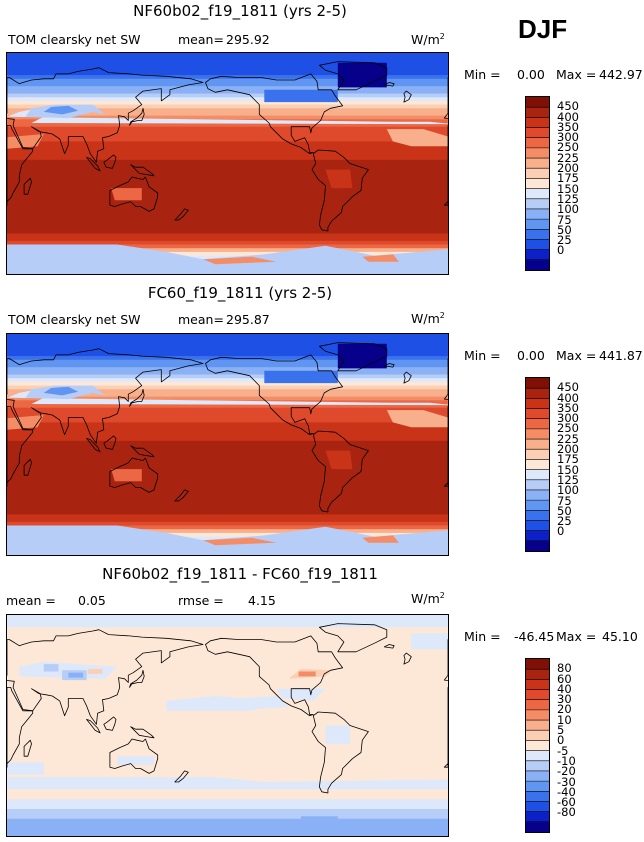 This screenshot has width=644, height=842. Describe the element at coordinates (568, 188) in the screenshot. I see `colorbar-tick-label: 150` at that location.